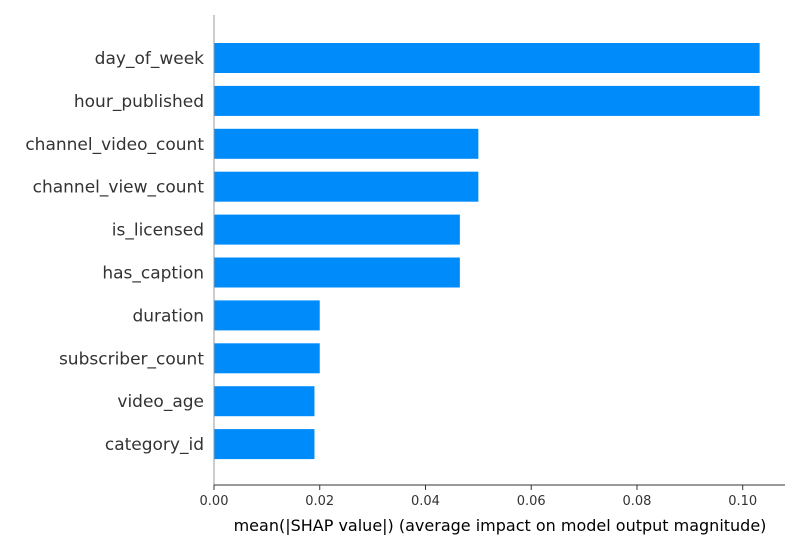  I want to click on bar-is_licensed, so click(337, 229).